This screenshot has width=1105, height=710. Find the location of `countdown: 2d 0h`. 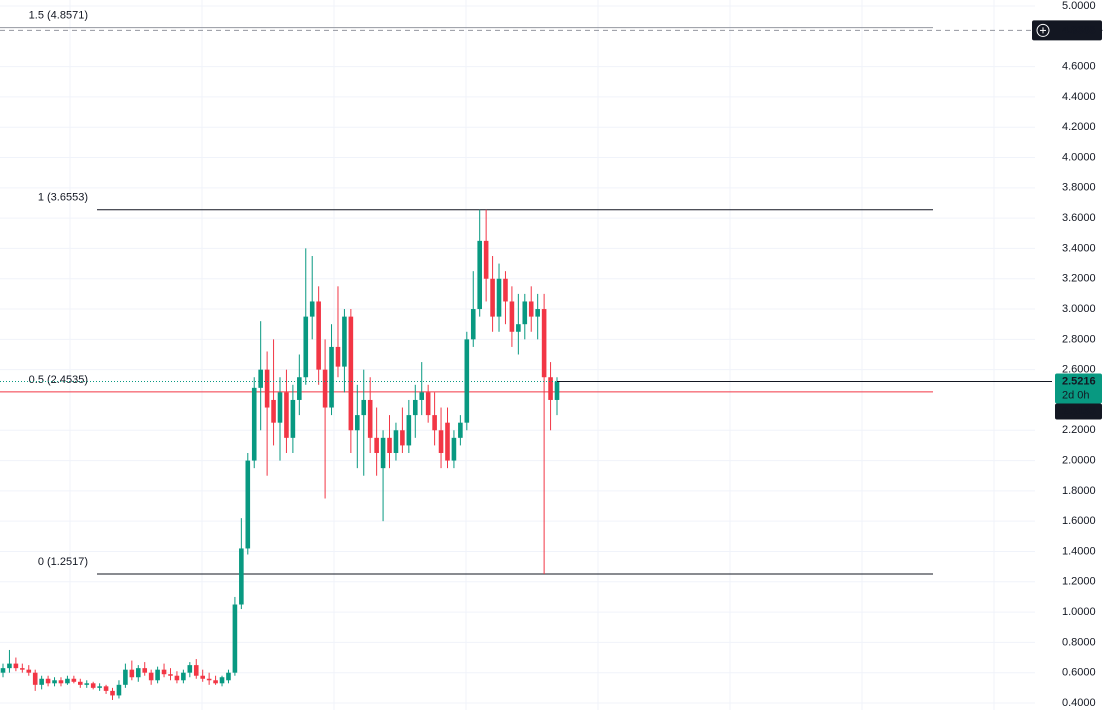

countdown: 2d 0h is located at coordinates (1076, 395).